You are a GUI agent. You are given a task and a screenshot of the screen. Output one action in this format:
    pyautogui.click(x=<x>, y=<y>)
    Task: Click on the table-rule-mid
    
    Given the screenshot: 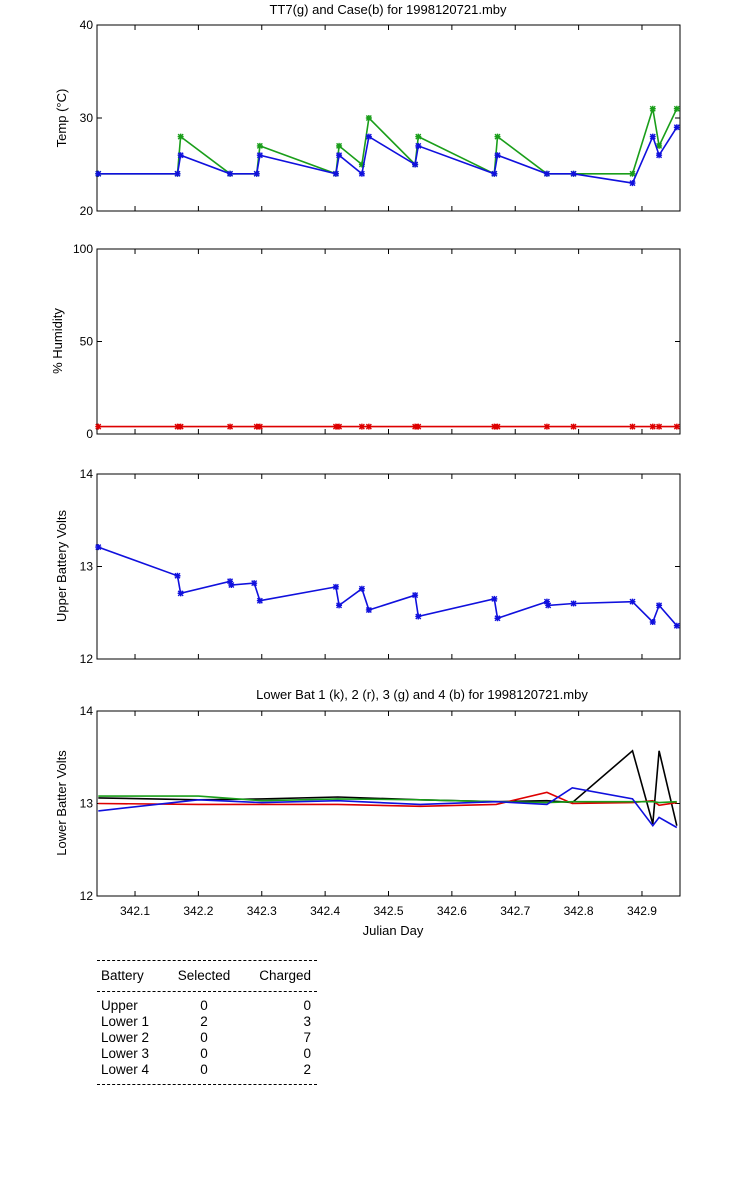 What is the action you would take?
    pyautogui.click(x=207, y=991)
    